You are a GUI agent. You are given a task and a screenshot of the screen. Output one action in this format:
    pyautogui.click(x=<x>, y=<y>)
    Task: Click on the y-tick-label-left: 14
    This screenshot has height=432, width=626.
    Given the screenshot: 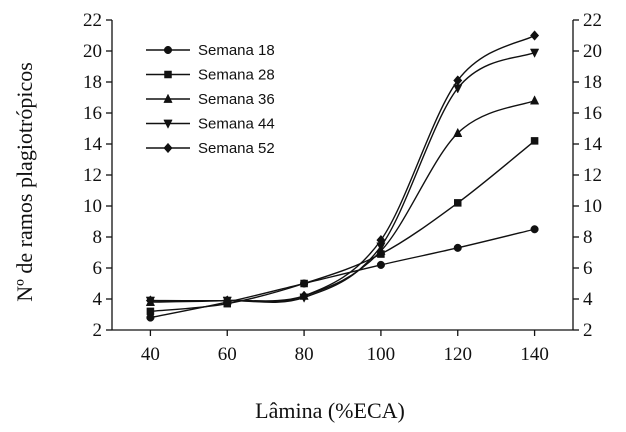 What is the action you would take?
    pyautogui.click(x=93, y=144)
    